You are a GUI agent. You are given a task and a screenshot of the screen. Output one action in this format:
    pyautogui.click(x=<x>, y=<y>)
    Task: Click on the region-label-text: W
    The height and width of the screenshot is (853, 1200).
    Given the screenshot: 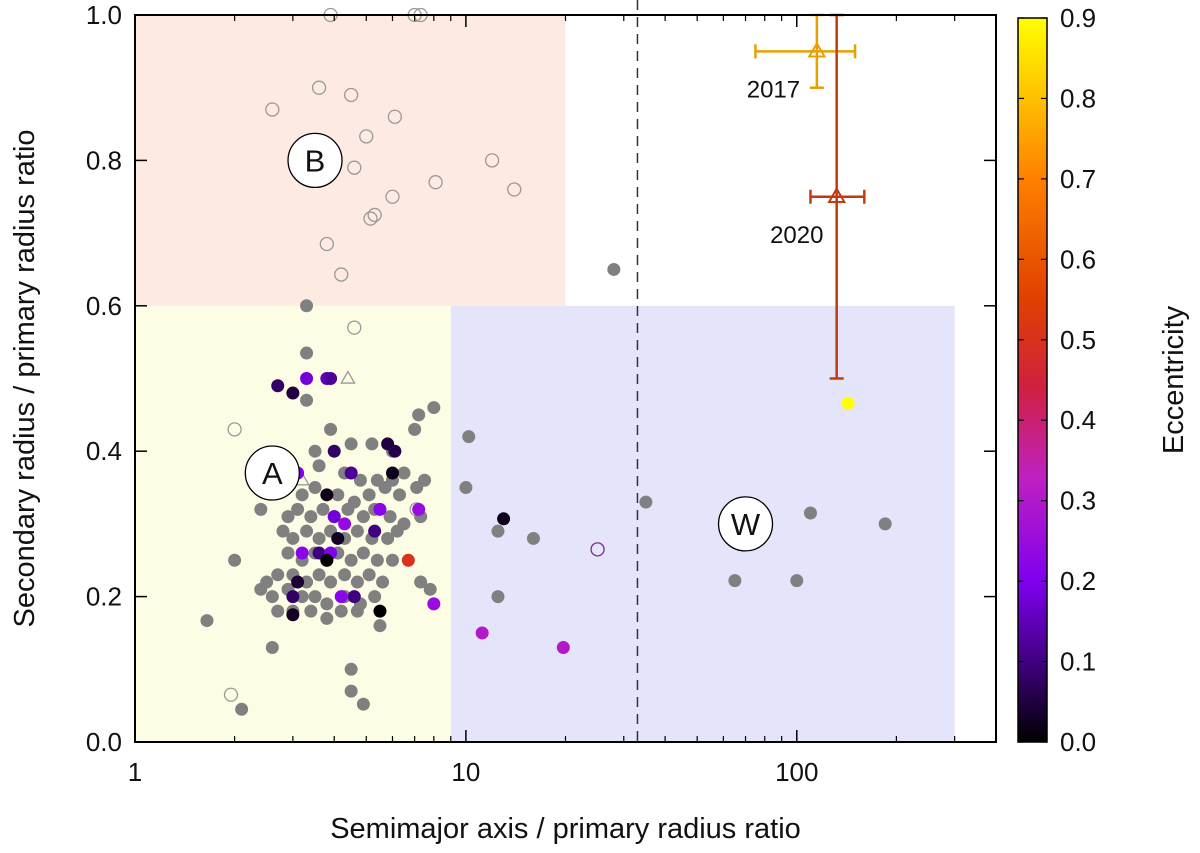 What is the action you would take?
    pyautogui.click(x=746, y=524)
    